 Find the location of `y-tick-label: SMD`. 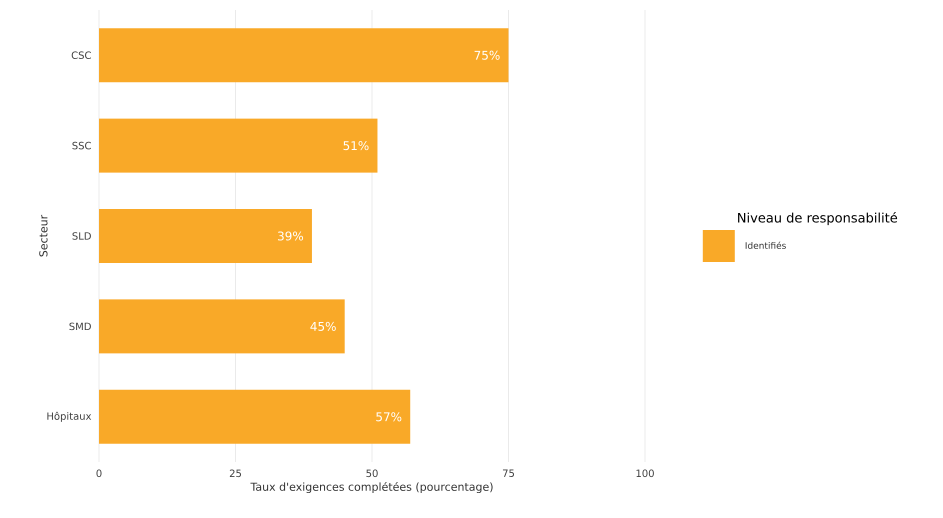

y-tick-label: SMD is located at coordinates (80, 326).